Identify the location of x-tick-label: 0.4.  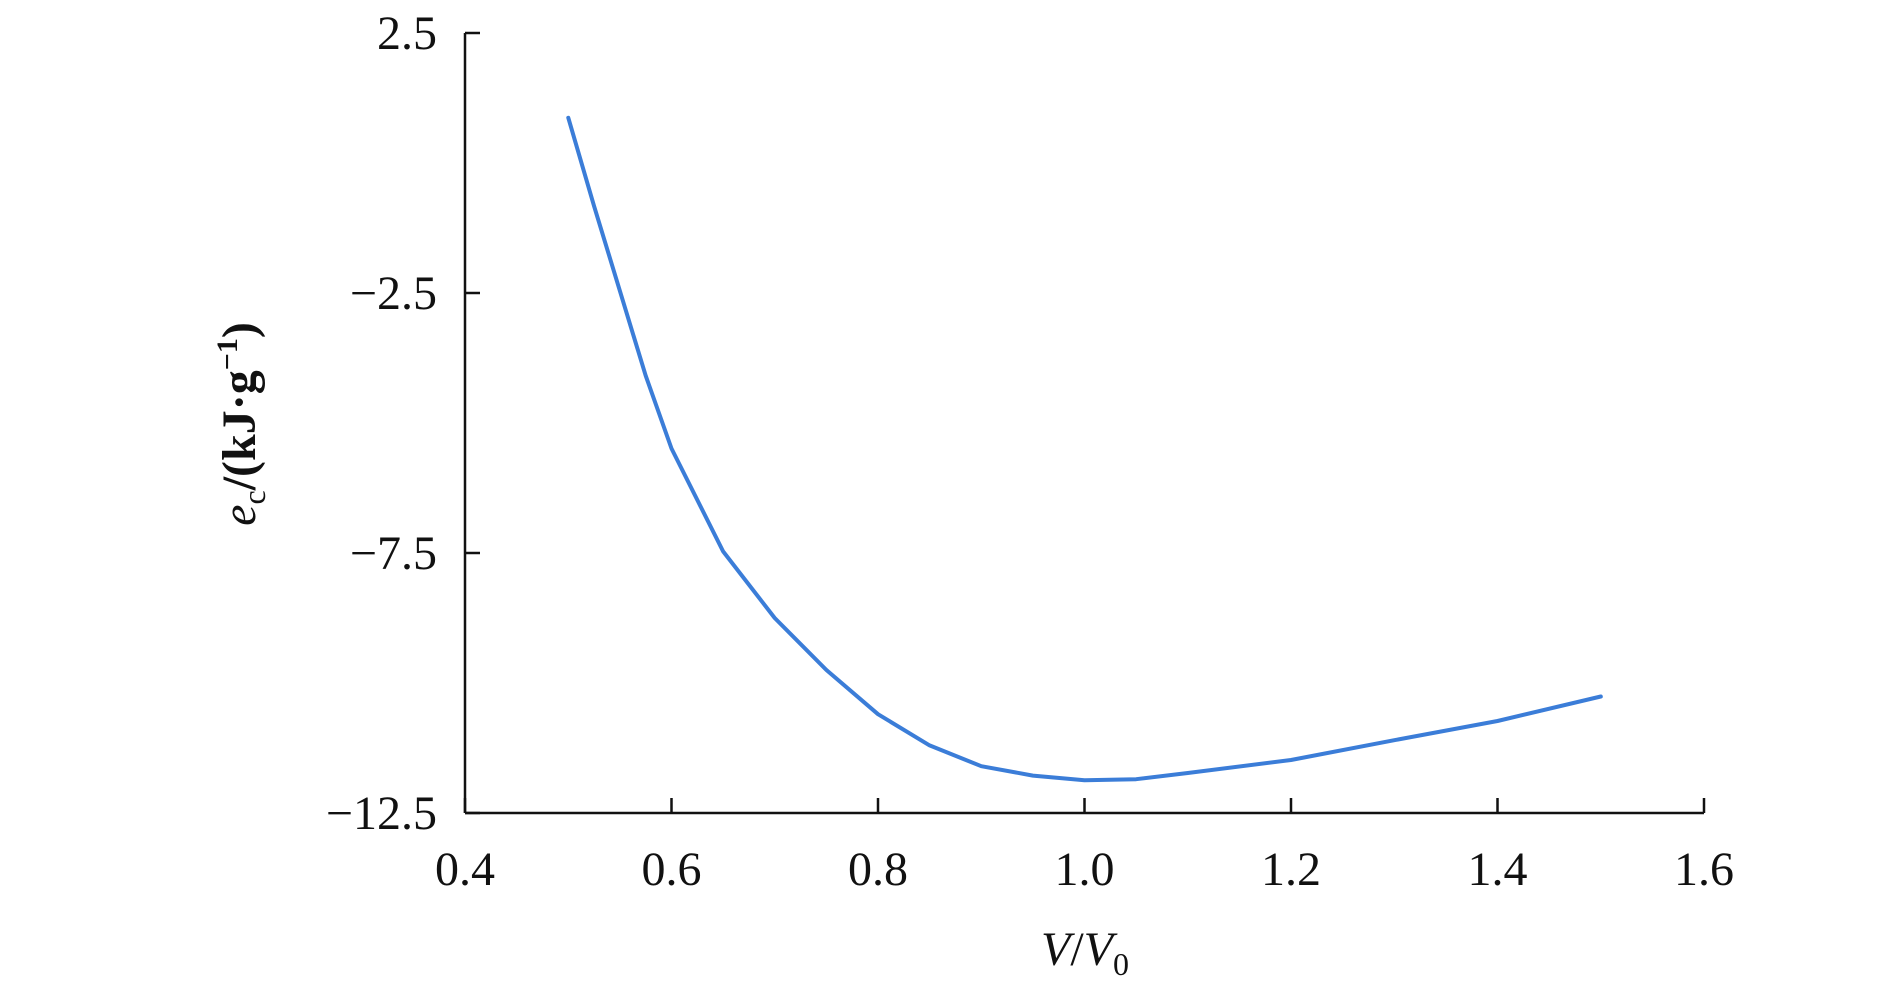
(465, 869).